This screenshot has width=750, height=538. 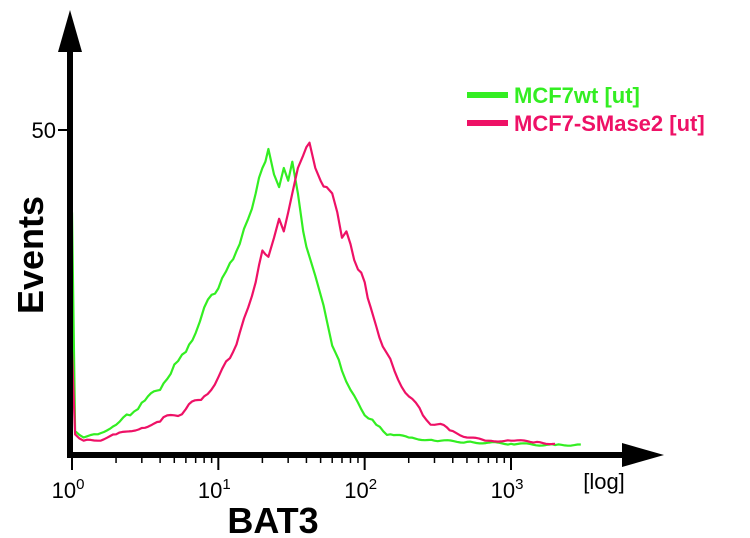 I want to click on x-axis-label: BAT3, so click(x=272, y=519).